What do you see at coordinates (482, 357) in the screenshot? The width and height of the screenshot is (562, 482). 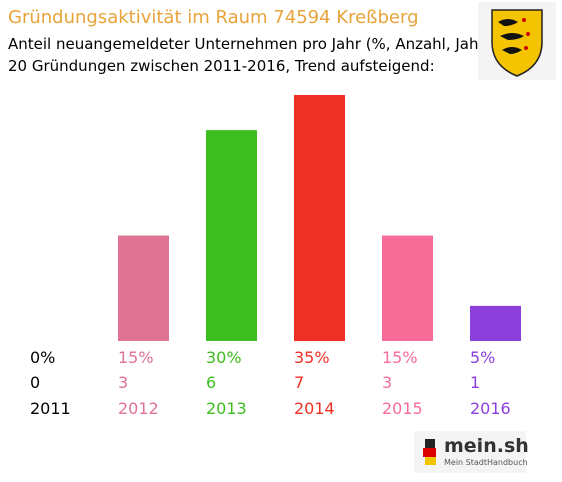 I see `percent-label-2016: 5%` at bounding box center [482, 357].